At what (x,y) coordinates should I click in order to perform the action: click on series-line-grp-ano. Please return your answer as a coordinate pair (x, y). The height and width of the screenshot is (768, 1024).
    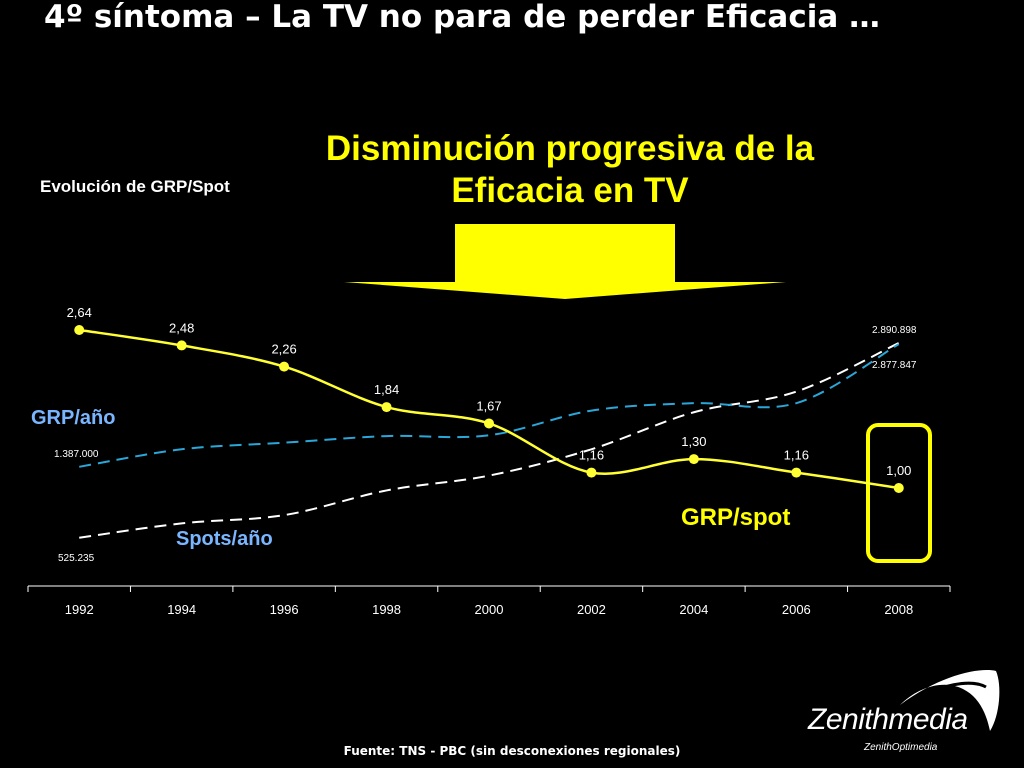
    Looking at the image, I should click on (489, 405).